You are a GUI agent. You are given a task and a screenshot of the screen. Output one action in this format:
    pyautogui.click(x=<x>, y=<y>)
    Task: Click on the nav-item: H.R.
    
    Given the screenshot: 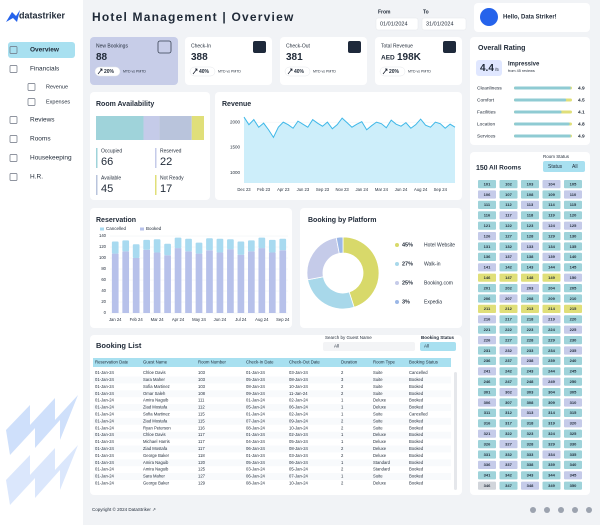 What is the action you would take?
    pyautogui.click(x=36, y=177)
    